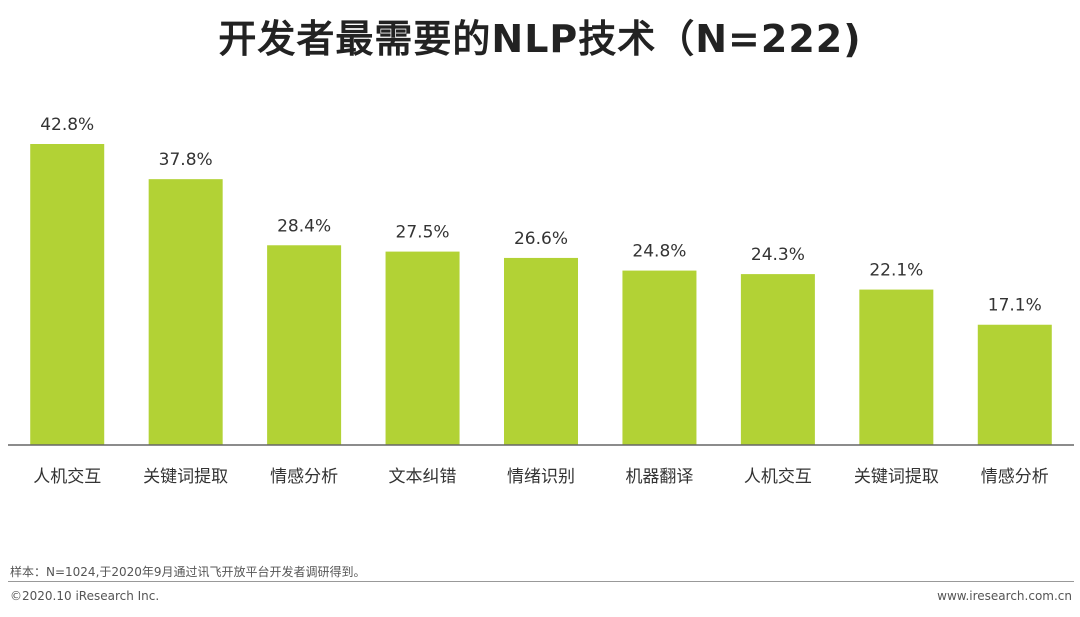  Describe the element at coordinates (540, 39) in the screenshot. I see `chart-title: 开发者最需要的NLP技术（N=222)` at that location.